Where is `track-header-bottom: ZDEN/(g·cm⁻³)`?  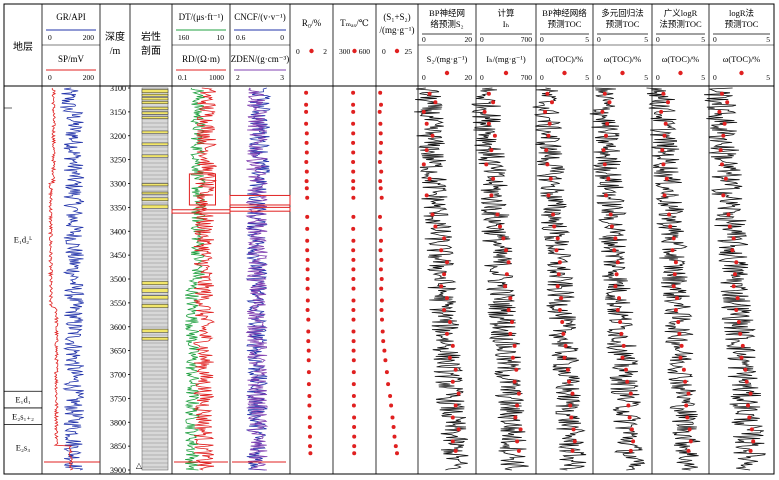
track-header-bottom: ZDEN/(g·cm⁻³) is located at coordinates (260, 59).